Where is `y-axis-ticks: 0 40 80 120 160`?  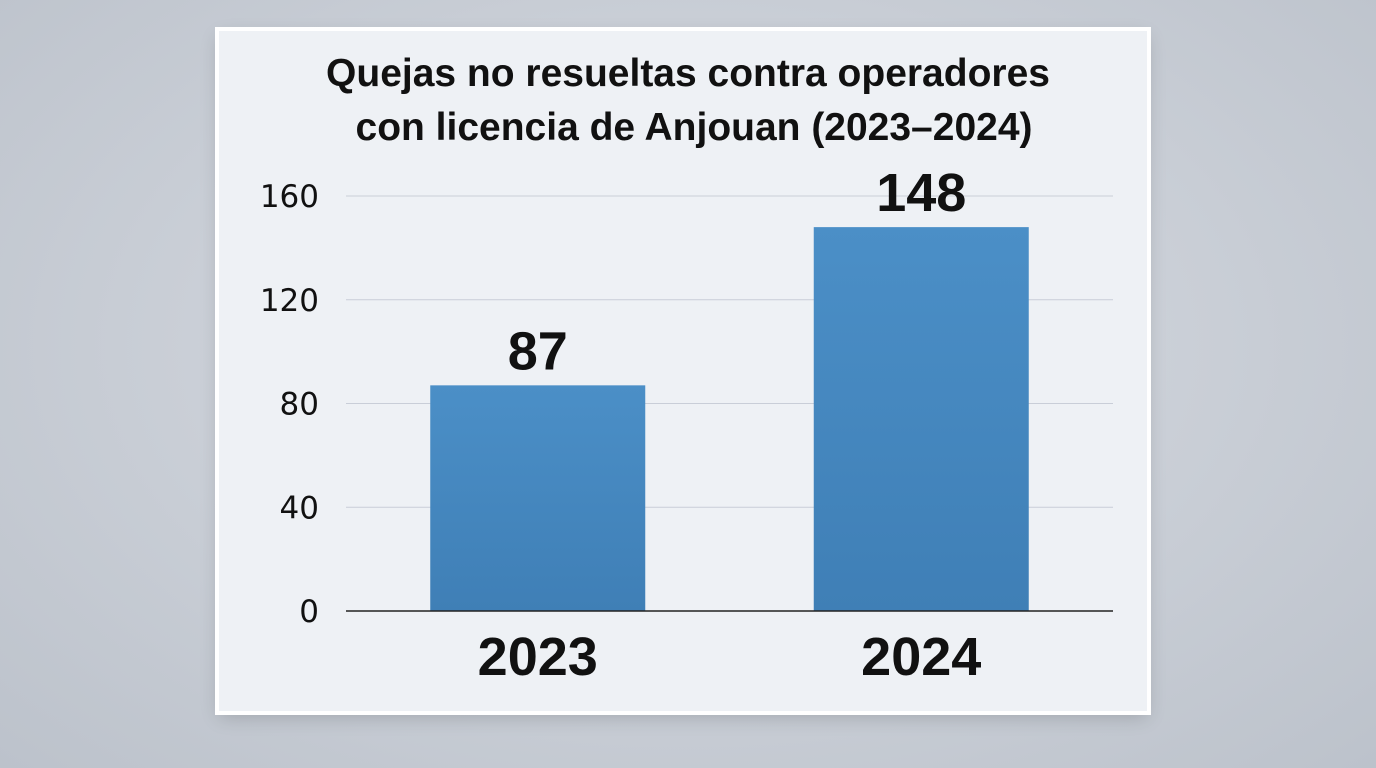 y-axis-ticks: 0 40 80 120 160 is located at coordinates (289, 404).